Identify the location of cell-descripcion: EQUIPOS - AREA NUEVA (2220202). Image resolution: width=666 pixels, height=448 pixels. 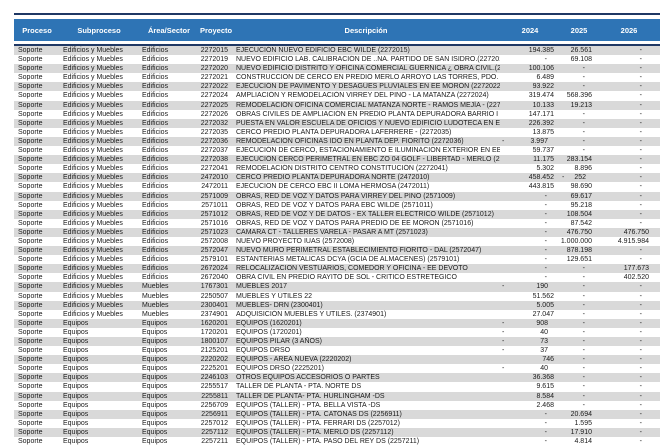
(366, 360).